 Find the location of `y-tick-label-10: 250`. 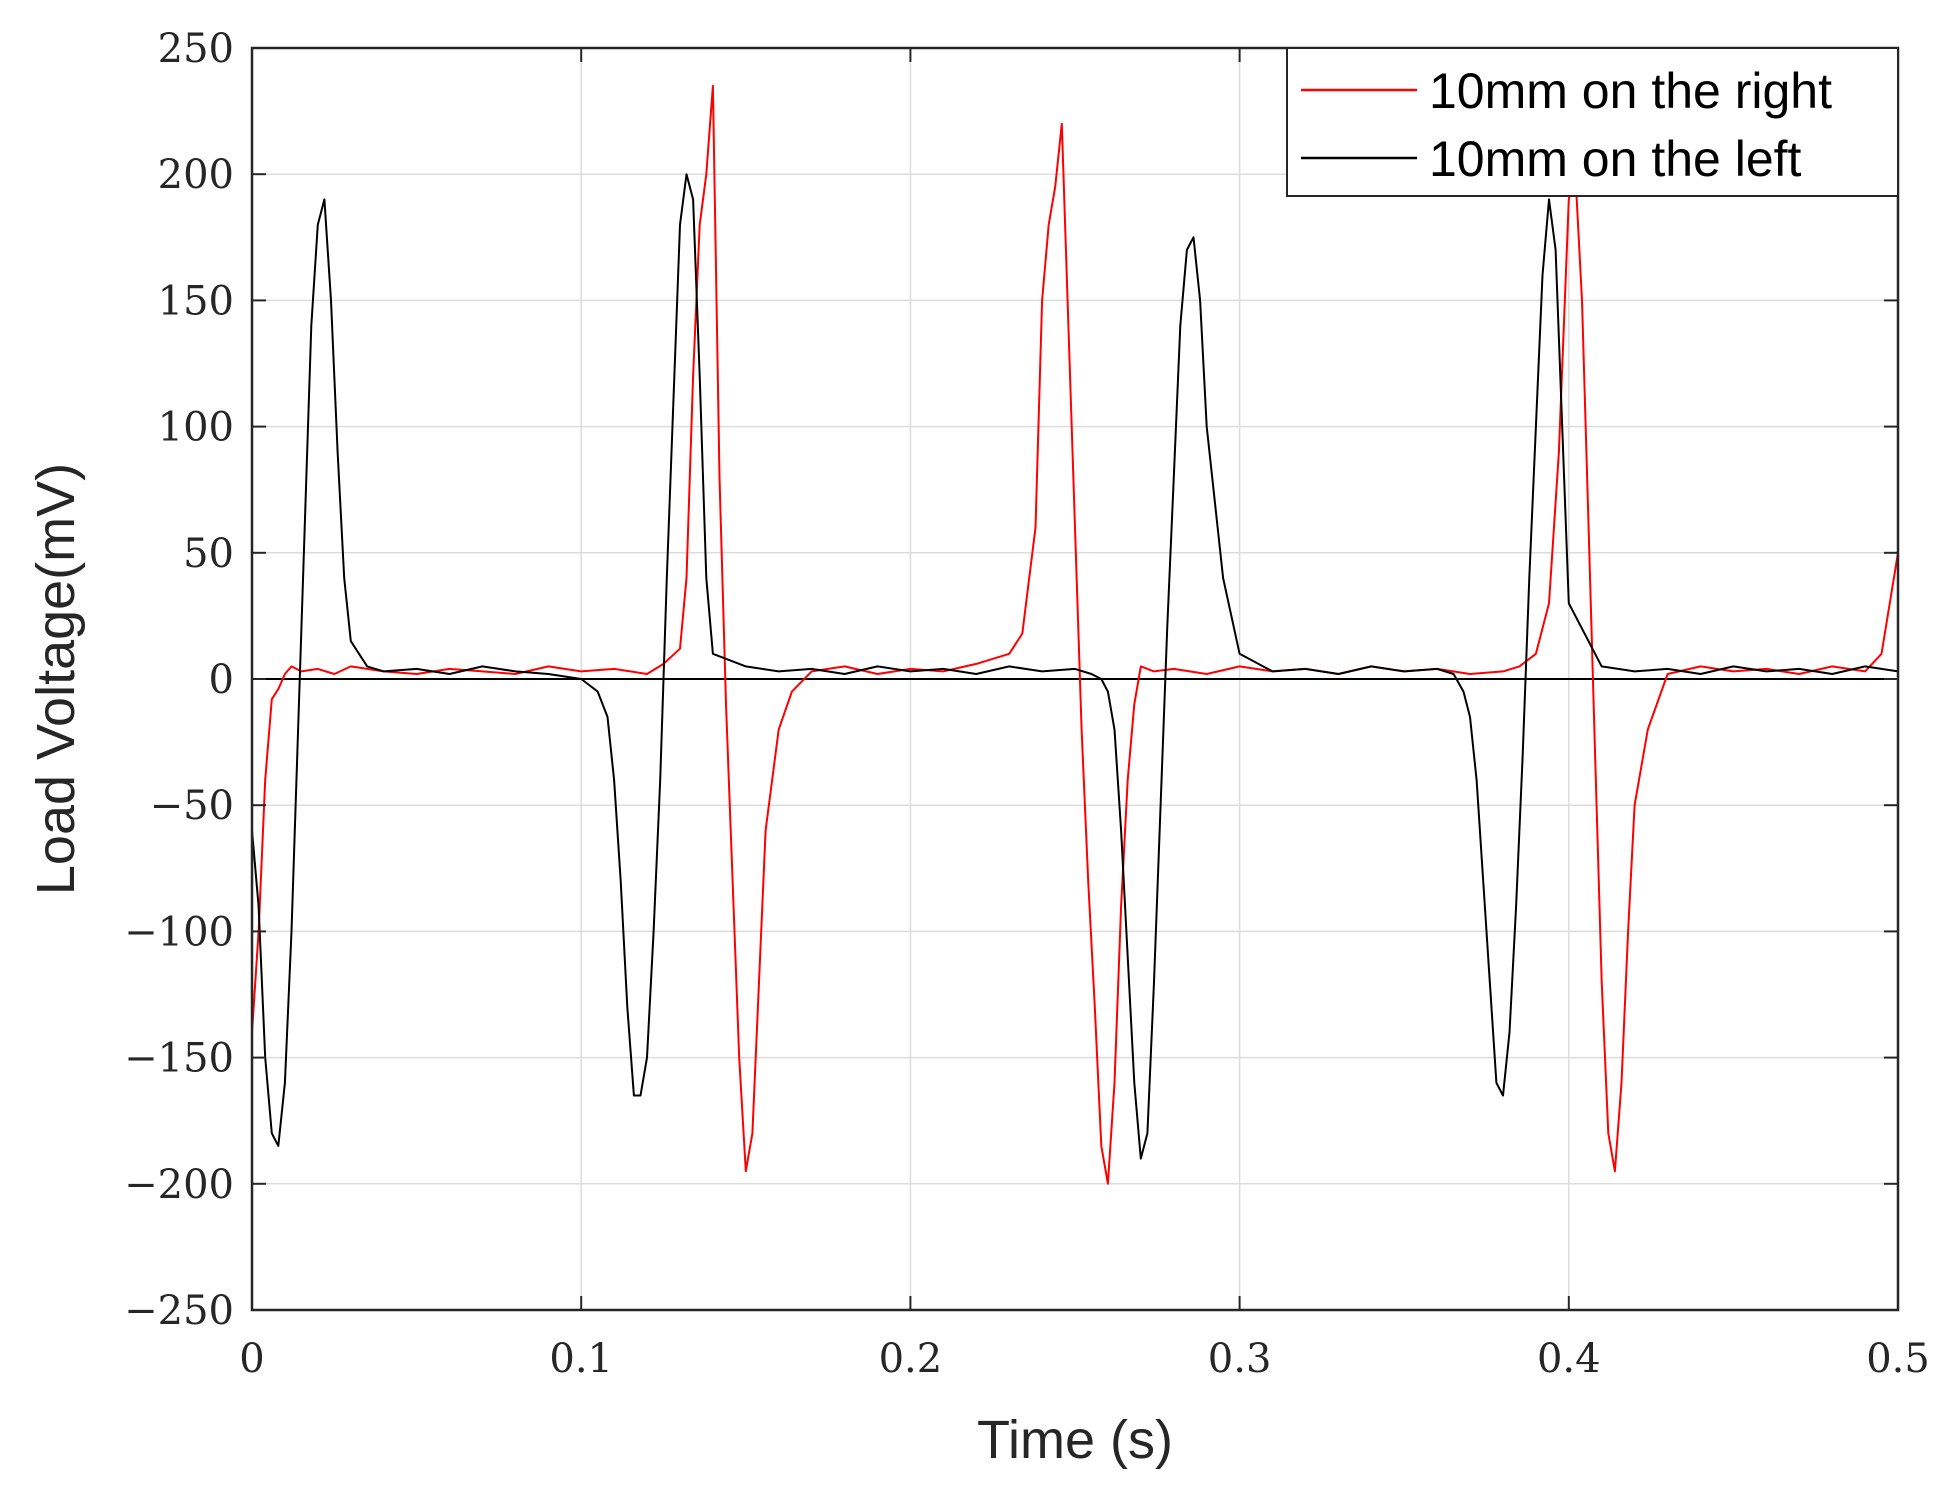

y-tick-label-10: 250 is located at coordinates (196, 49).